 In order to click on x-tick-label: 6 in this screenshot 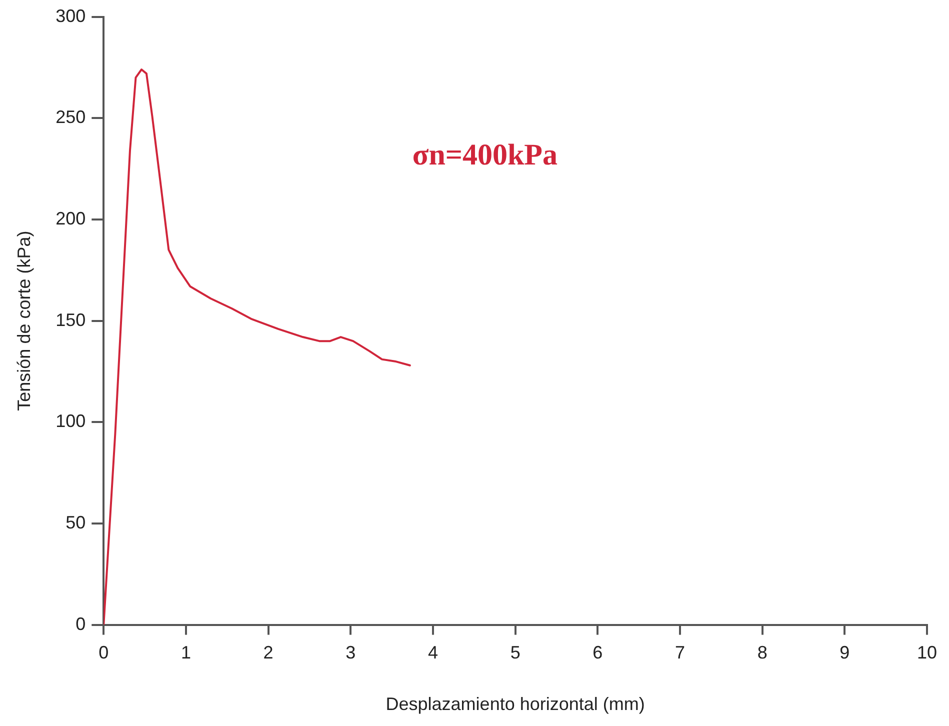, I will do `click(597, 652)`.